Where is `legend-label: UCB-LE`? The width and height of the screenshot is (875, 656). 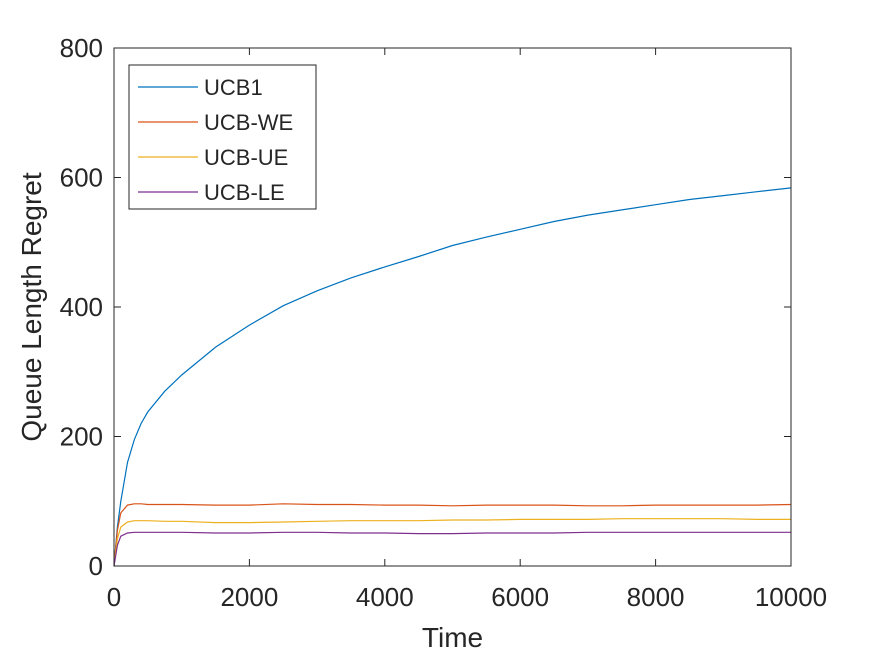
legend-label: UCB-LE is located at coordinates (244, 192).